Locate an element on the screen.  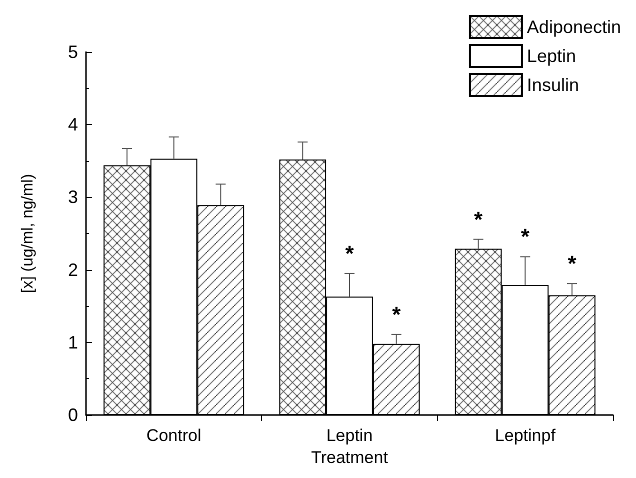
y-tick-label: 3 is located at coordinates (73, 197).